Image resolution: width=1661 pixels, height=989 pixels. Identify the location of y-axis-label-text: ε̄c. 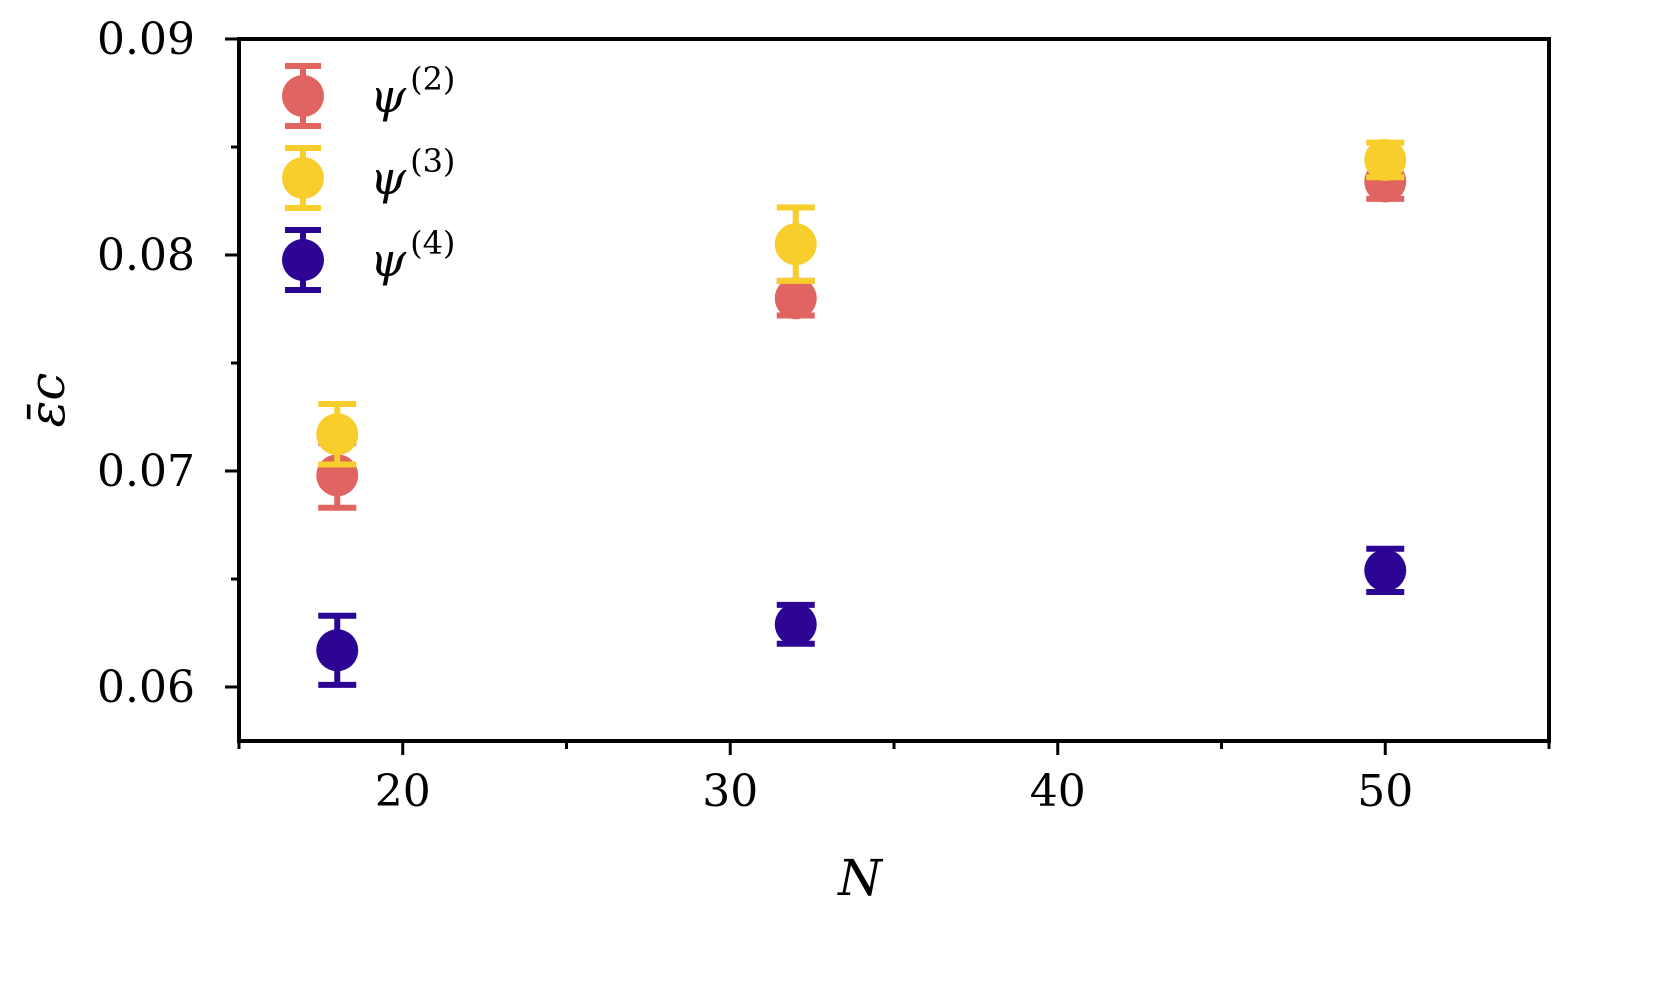
(47, 400).